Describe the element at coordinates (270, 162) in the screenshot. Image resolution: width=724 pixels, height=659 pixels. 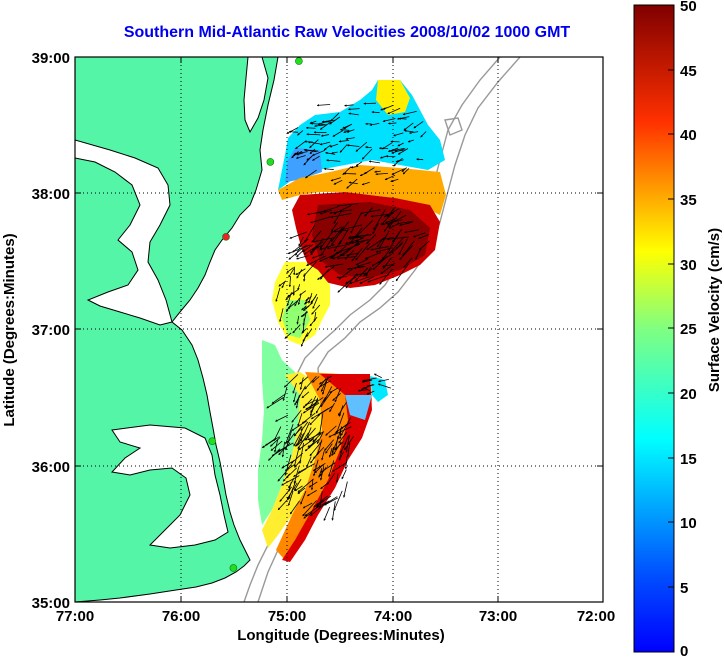
I see `station-marker` at that location.